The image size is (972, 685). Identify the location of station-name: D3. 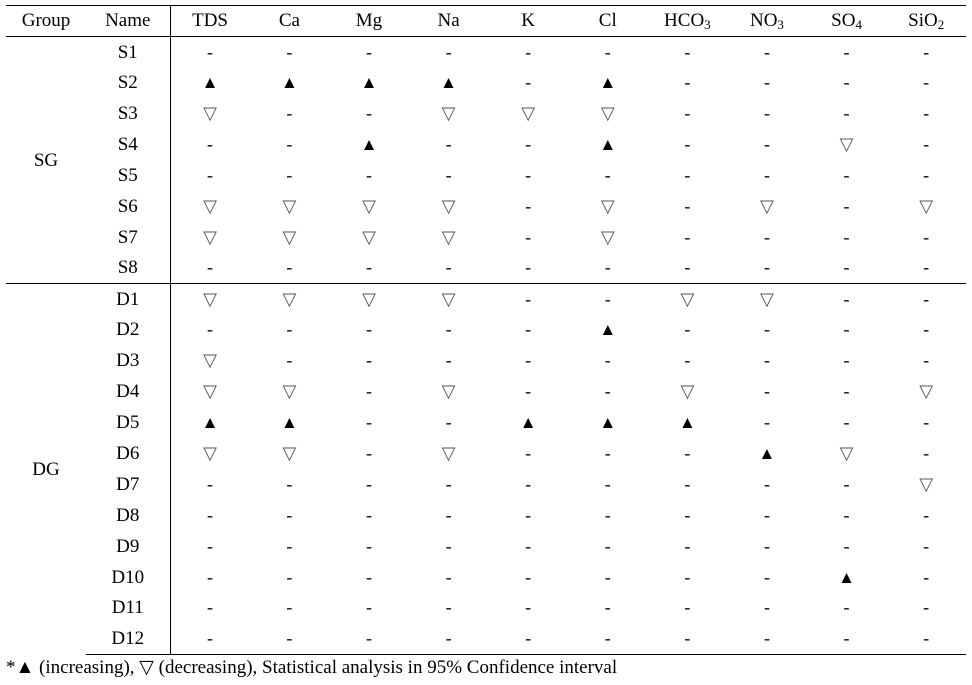
(128, 361).